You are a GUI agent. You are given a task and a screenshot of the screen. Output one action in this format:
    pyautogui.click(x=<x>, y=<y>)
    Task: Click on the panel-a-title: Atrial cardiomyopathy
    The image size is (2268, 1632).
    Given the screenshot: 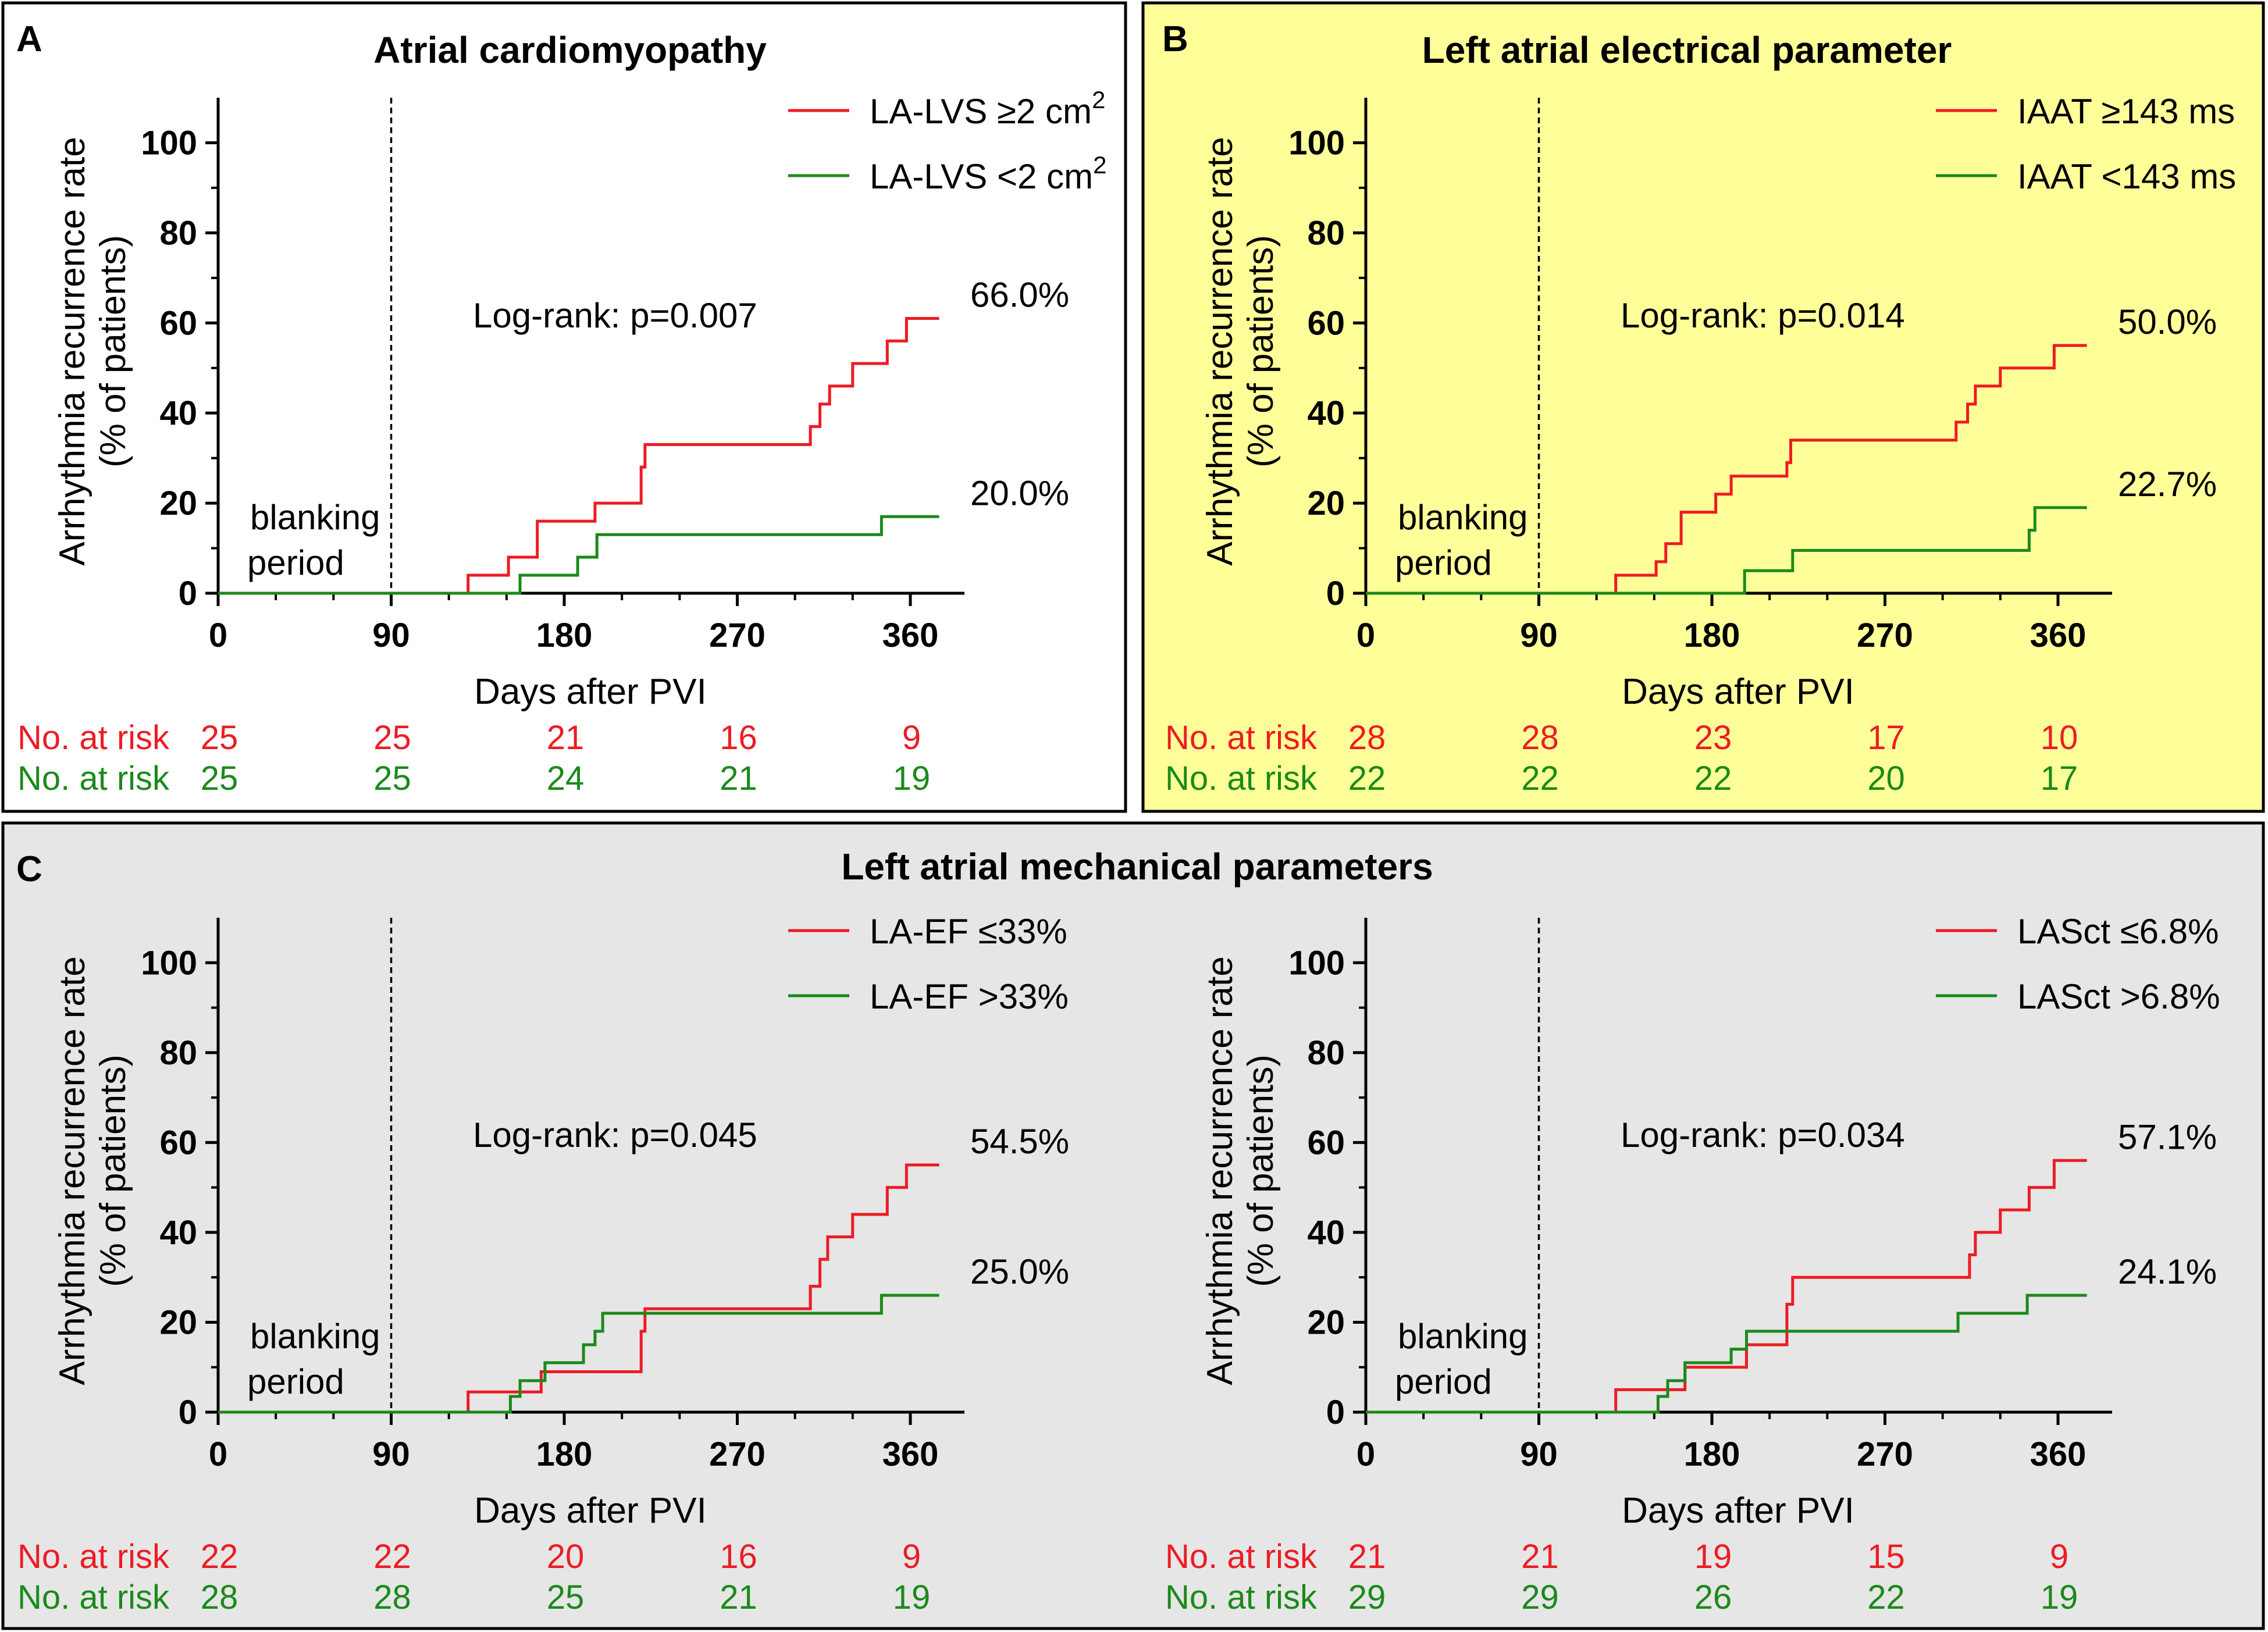 What is the action you would take?
    pyautogui.click(x=570, y=50)
    